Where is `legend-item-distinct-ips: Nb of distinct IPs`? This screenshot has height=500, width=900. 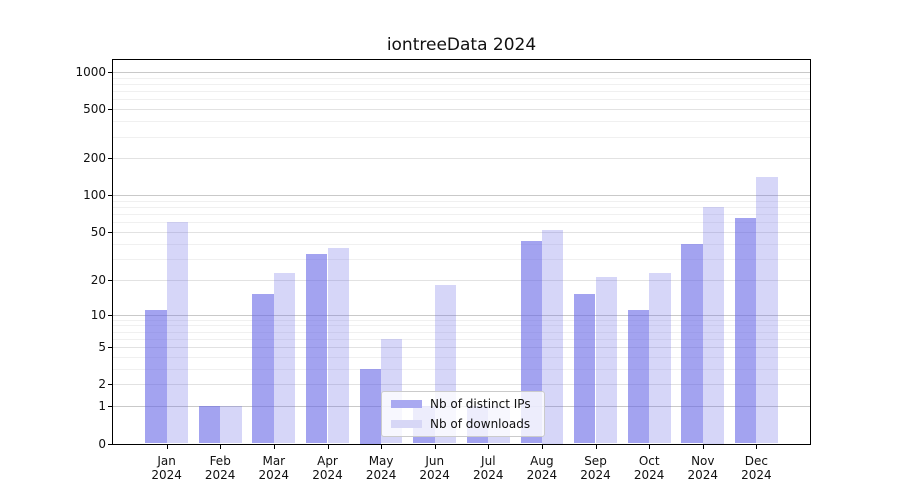
legend-item-distinct-ips: Nb of distinct IPs is located at coordinates (467, 404).